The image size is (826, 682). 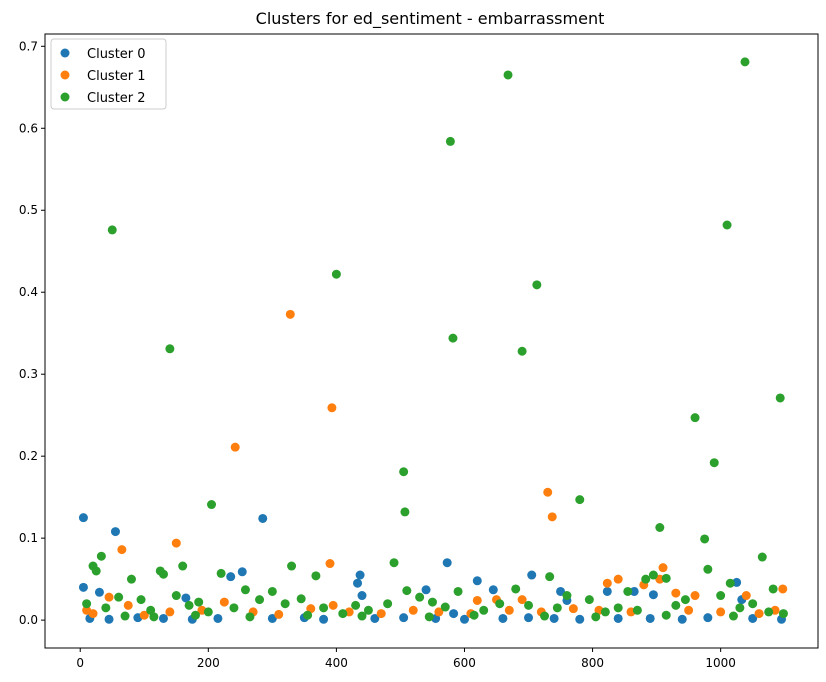 What do you see at coordinates (80, 663) in the screenshot?
I see `x-tick-label: 0` at bounding box center [80, 663].